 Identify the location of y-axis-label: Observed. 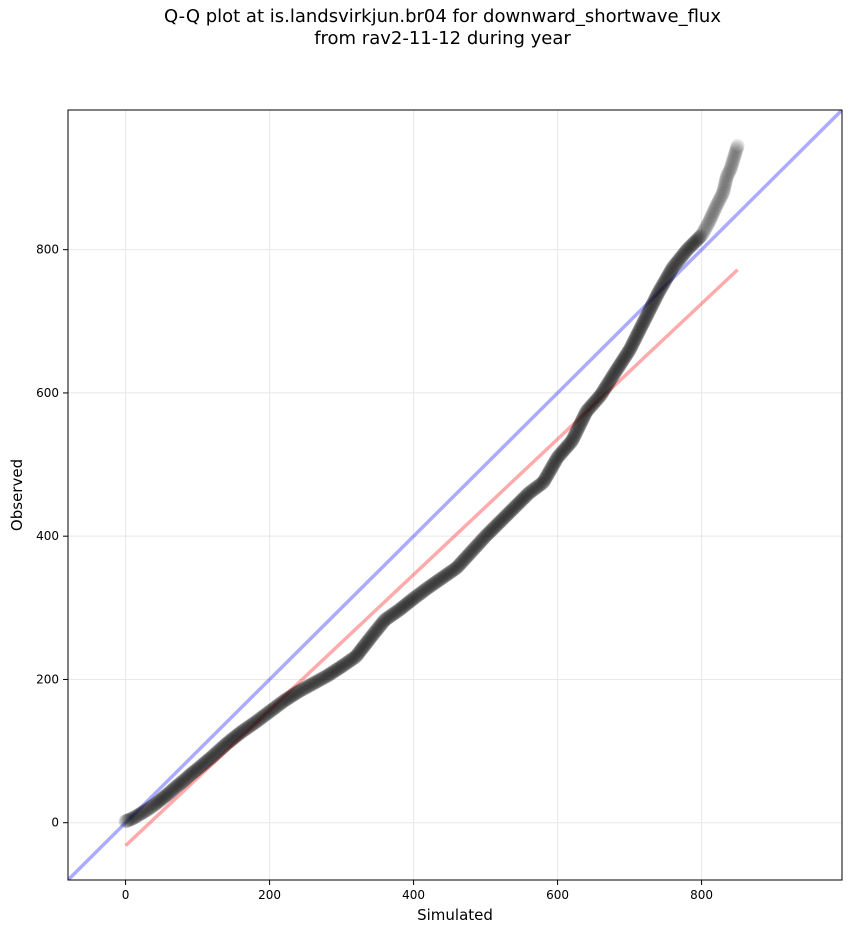
(17, 495).